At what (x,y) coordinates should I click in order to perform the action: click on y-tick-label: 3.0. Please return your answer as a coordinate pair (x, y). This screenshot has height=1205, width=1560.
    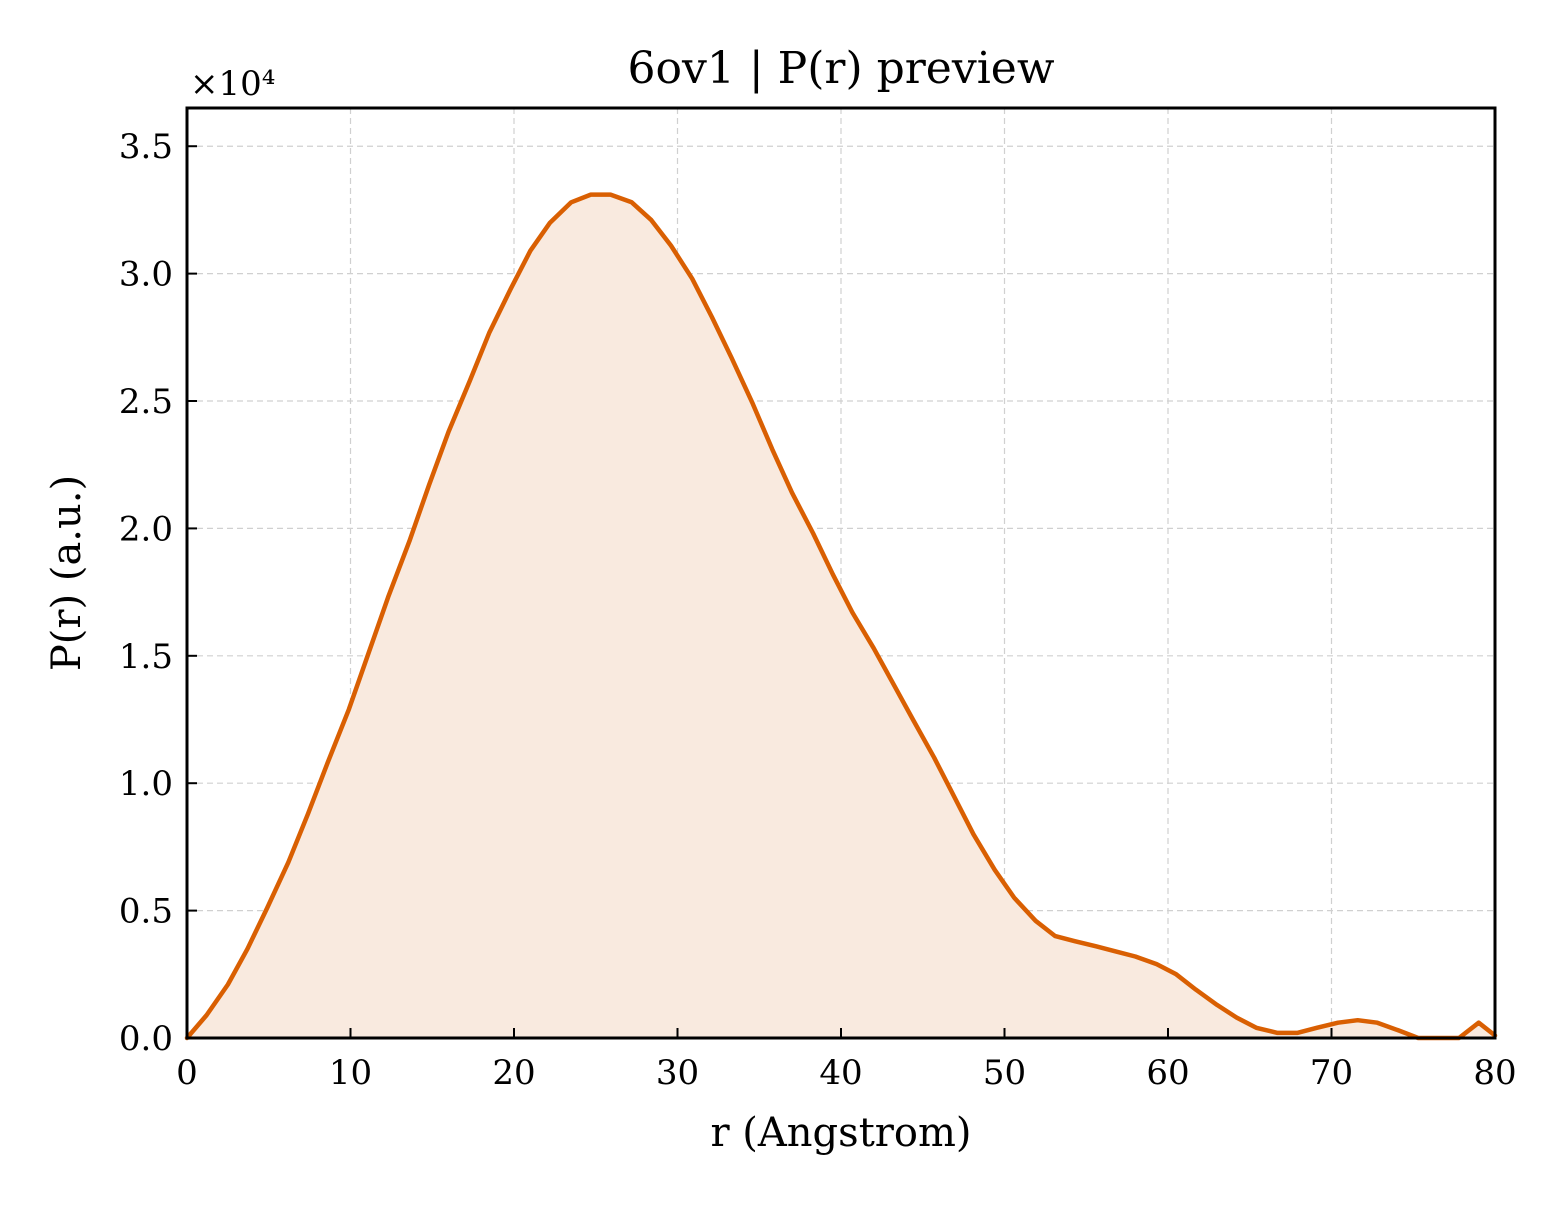
    Looking at the image, I should click on (146, 275).